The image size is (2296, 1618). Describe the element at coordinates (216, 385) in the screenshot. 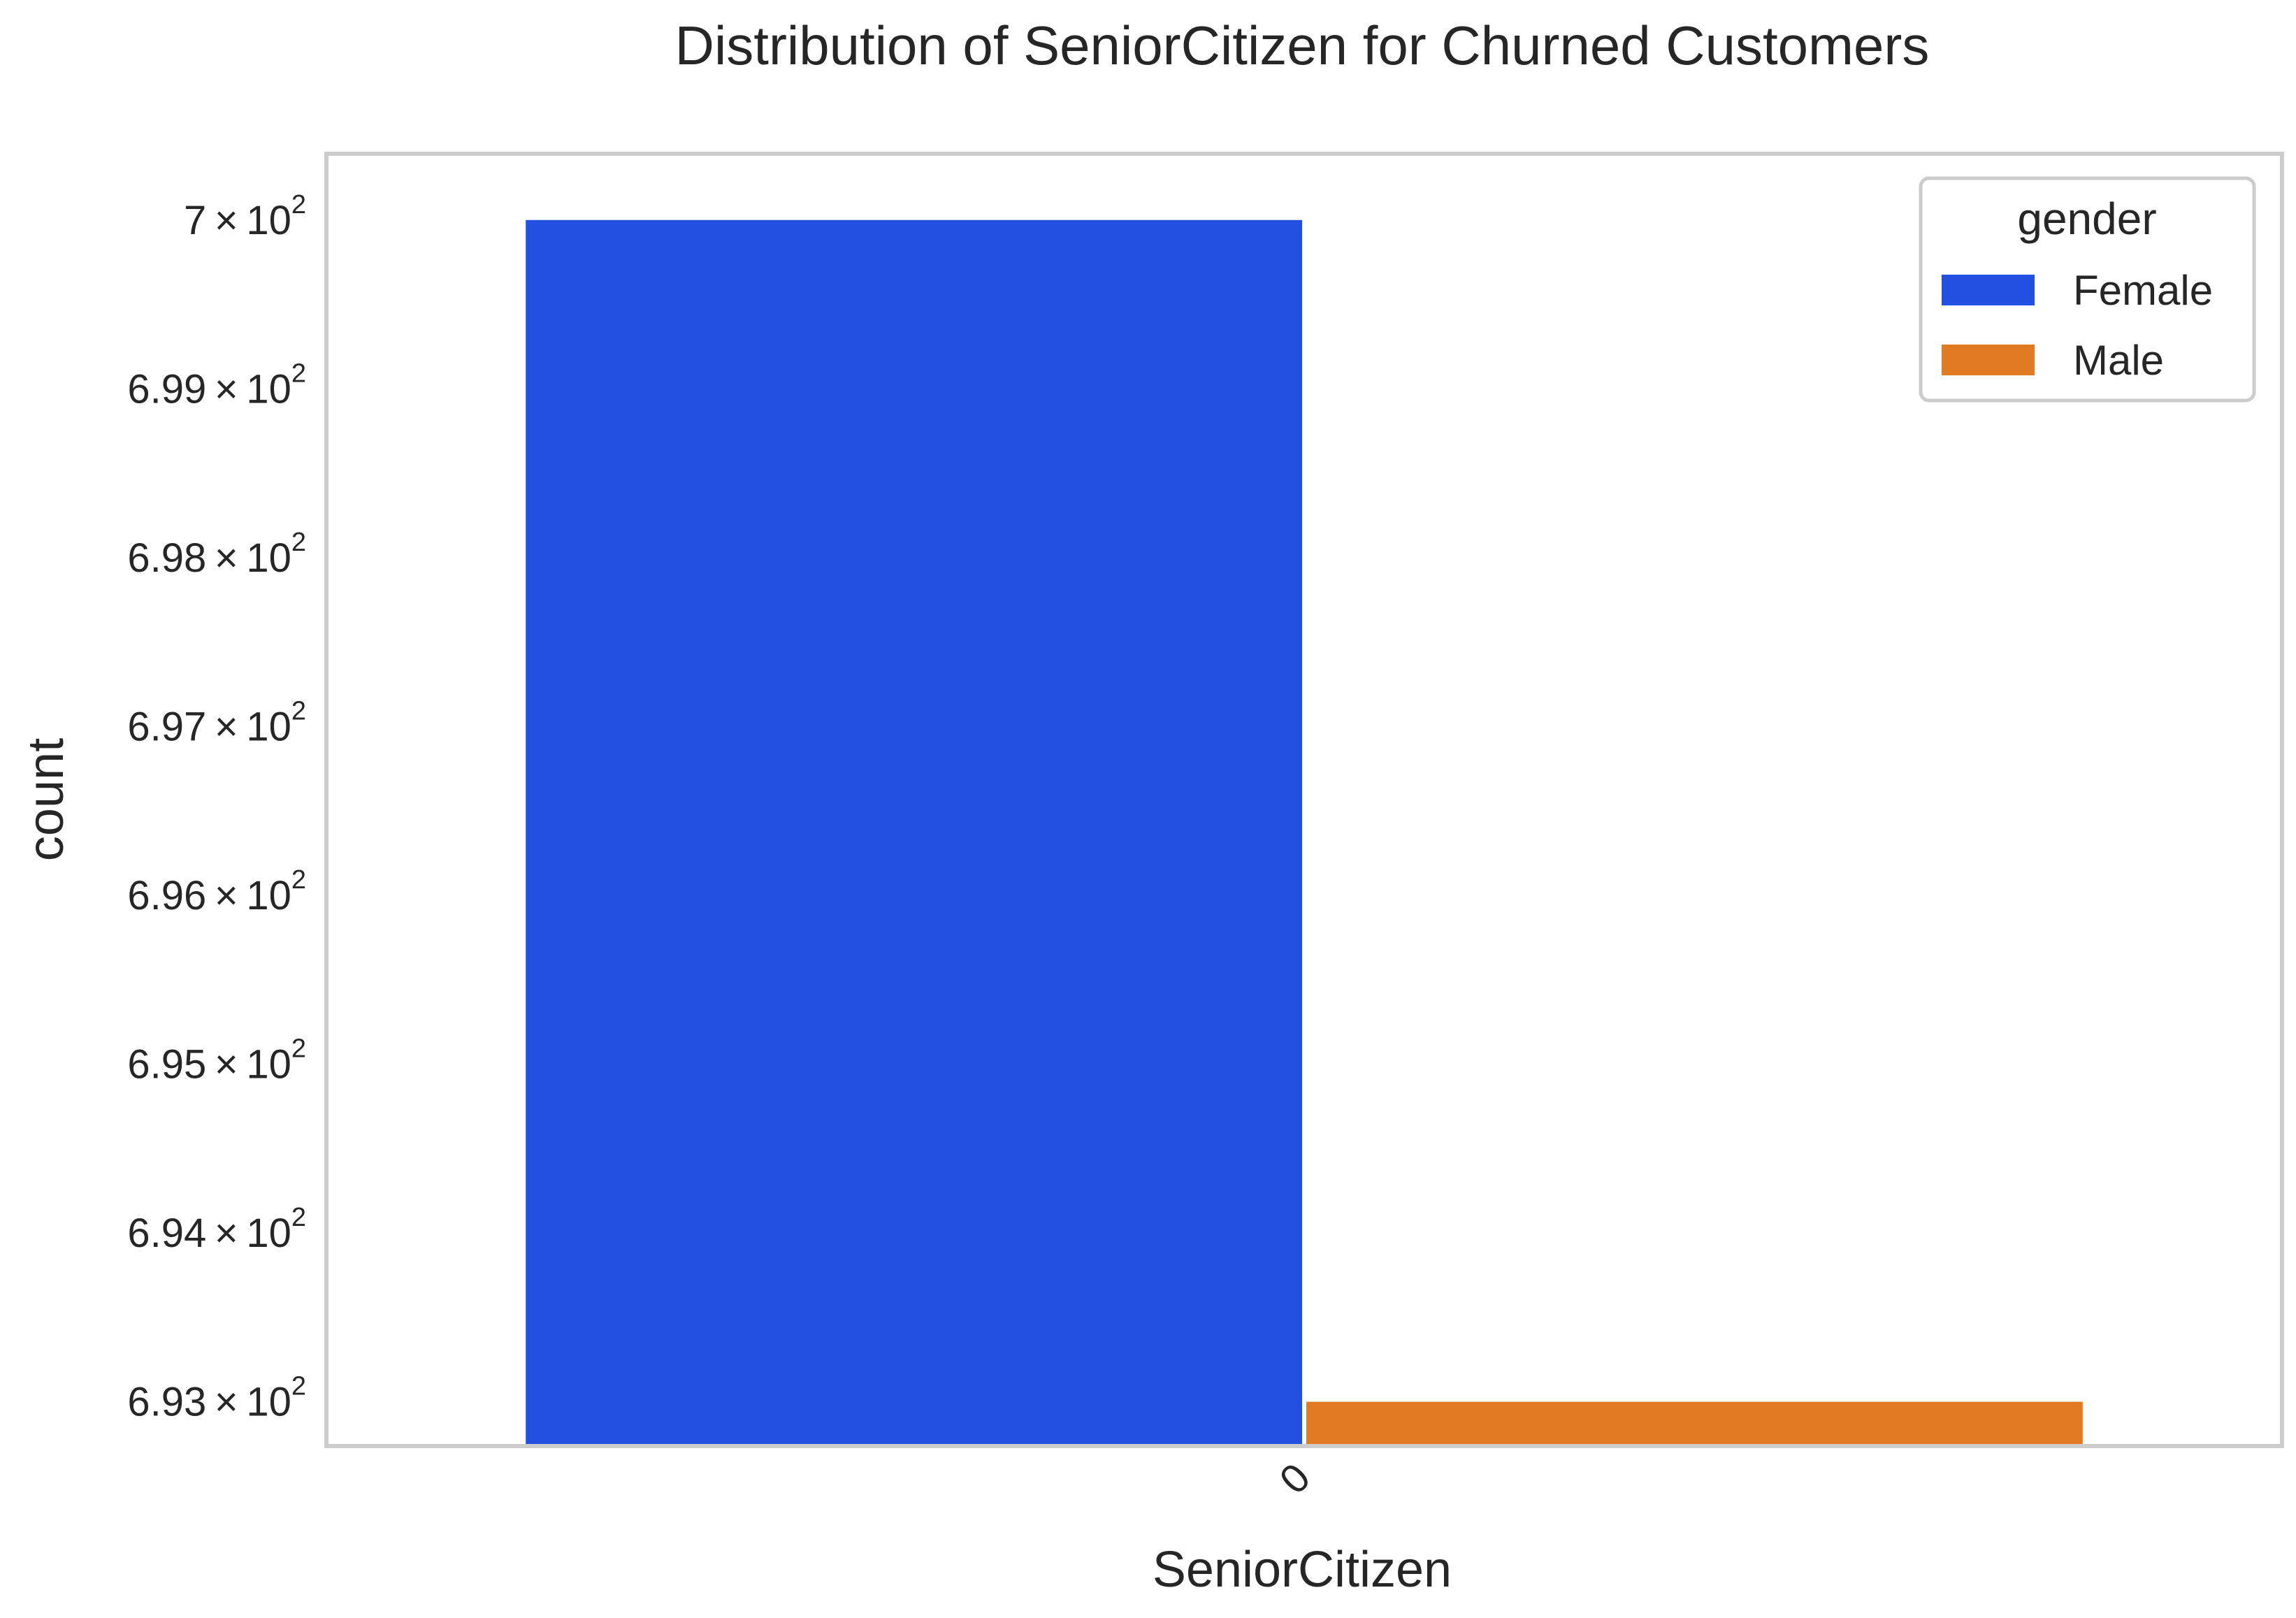

I see `y-tick-label: 6.99 × 10²` at that location.